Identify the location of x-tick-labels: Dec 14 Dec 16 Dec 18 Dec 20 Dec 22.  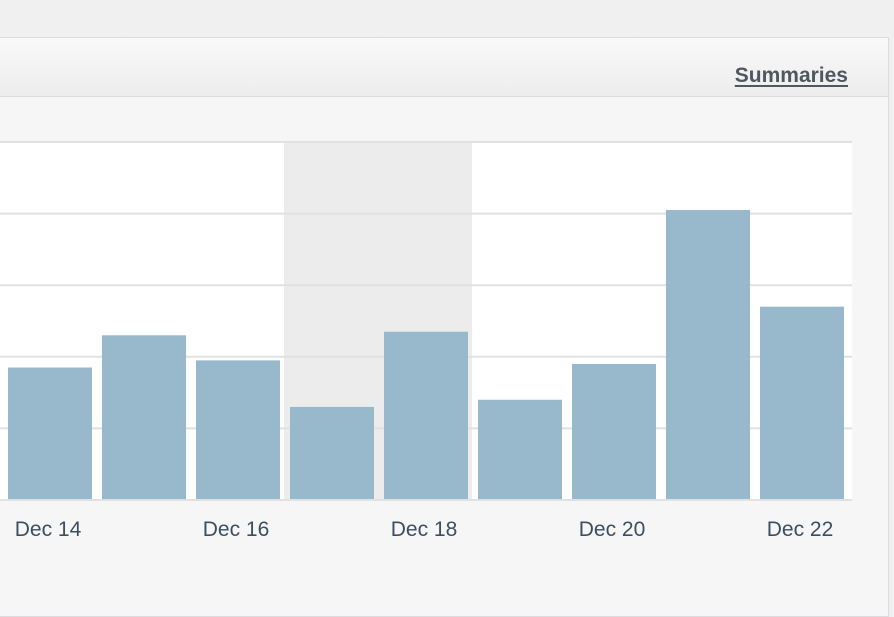
(424, 529).